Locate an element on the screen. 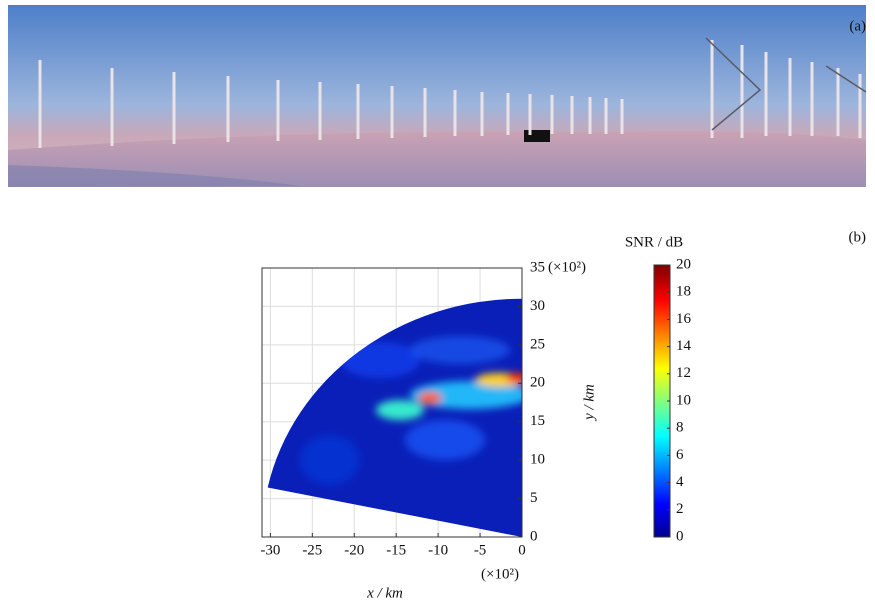 The width and height of the screenshot is (875, 607). y-tick-label: 20 is located at coordinates (537, 383).